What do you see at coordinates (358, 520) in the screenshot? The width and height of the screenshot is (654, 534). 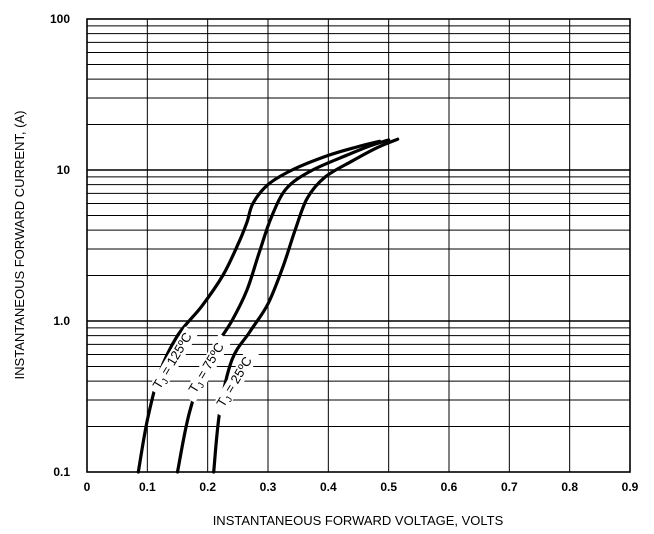 I see `x-axis-title: INSTANTANEOUS FORWARD VOLTAGE, VOLTS` at bounding box center [358, 520].